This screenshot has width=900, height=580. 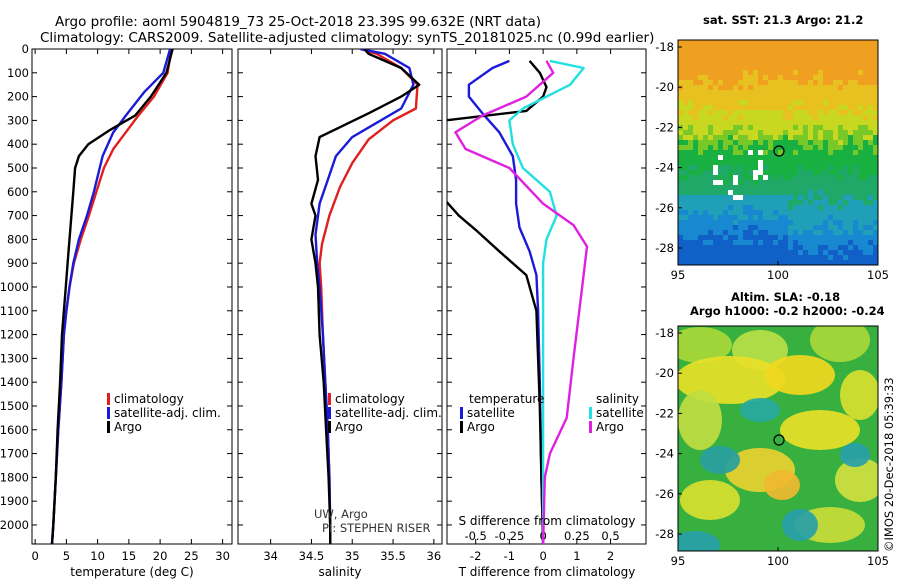 I want to click on map-y-tick-label: -26, so click(x=664, y=208).